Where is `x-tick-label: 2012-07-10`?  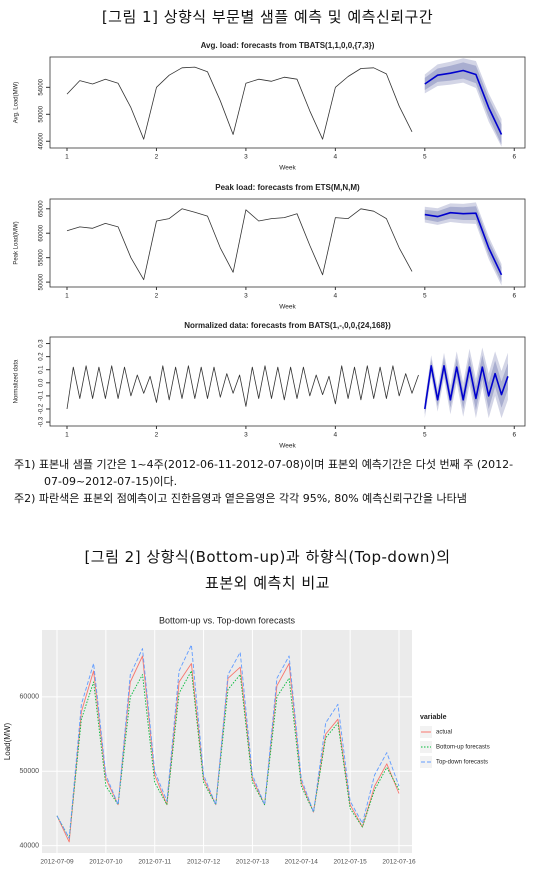 x-tick-label: 2012-07-10 is located at coordinates (106, 862).